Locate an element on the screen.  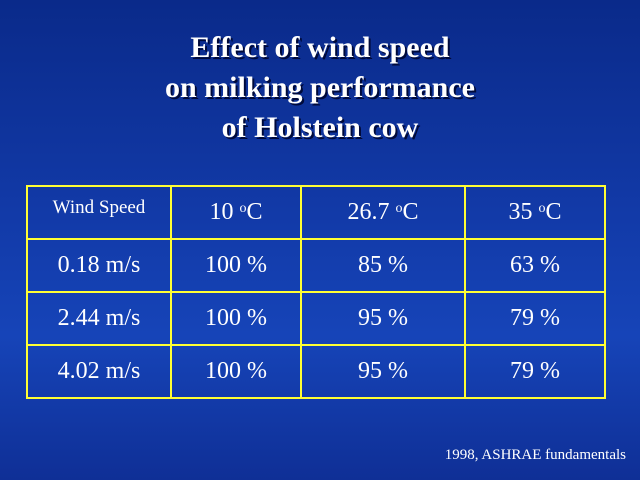
row-2-value-1: 100 % is located at coordinates (236, 318).